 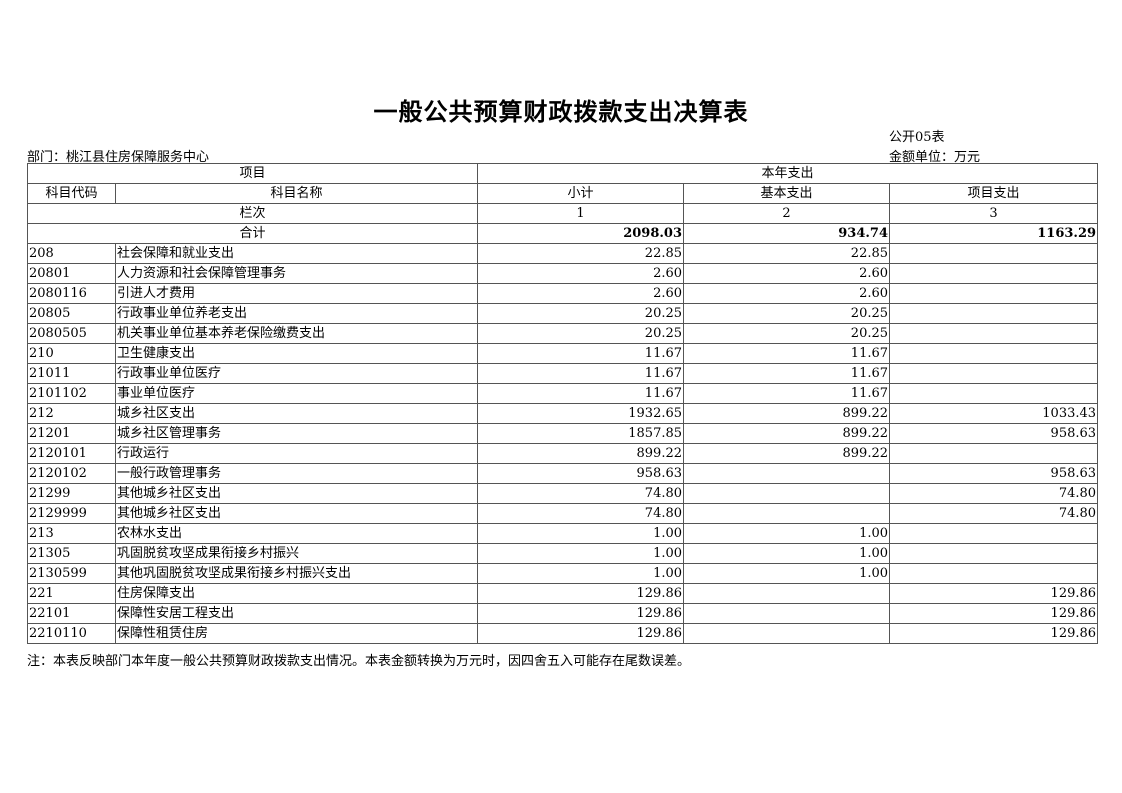 I want to click on total-label: 合计, so click(x=252, y=233).